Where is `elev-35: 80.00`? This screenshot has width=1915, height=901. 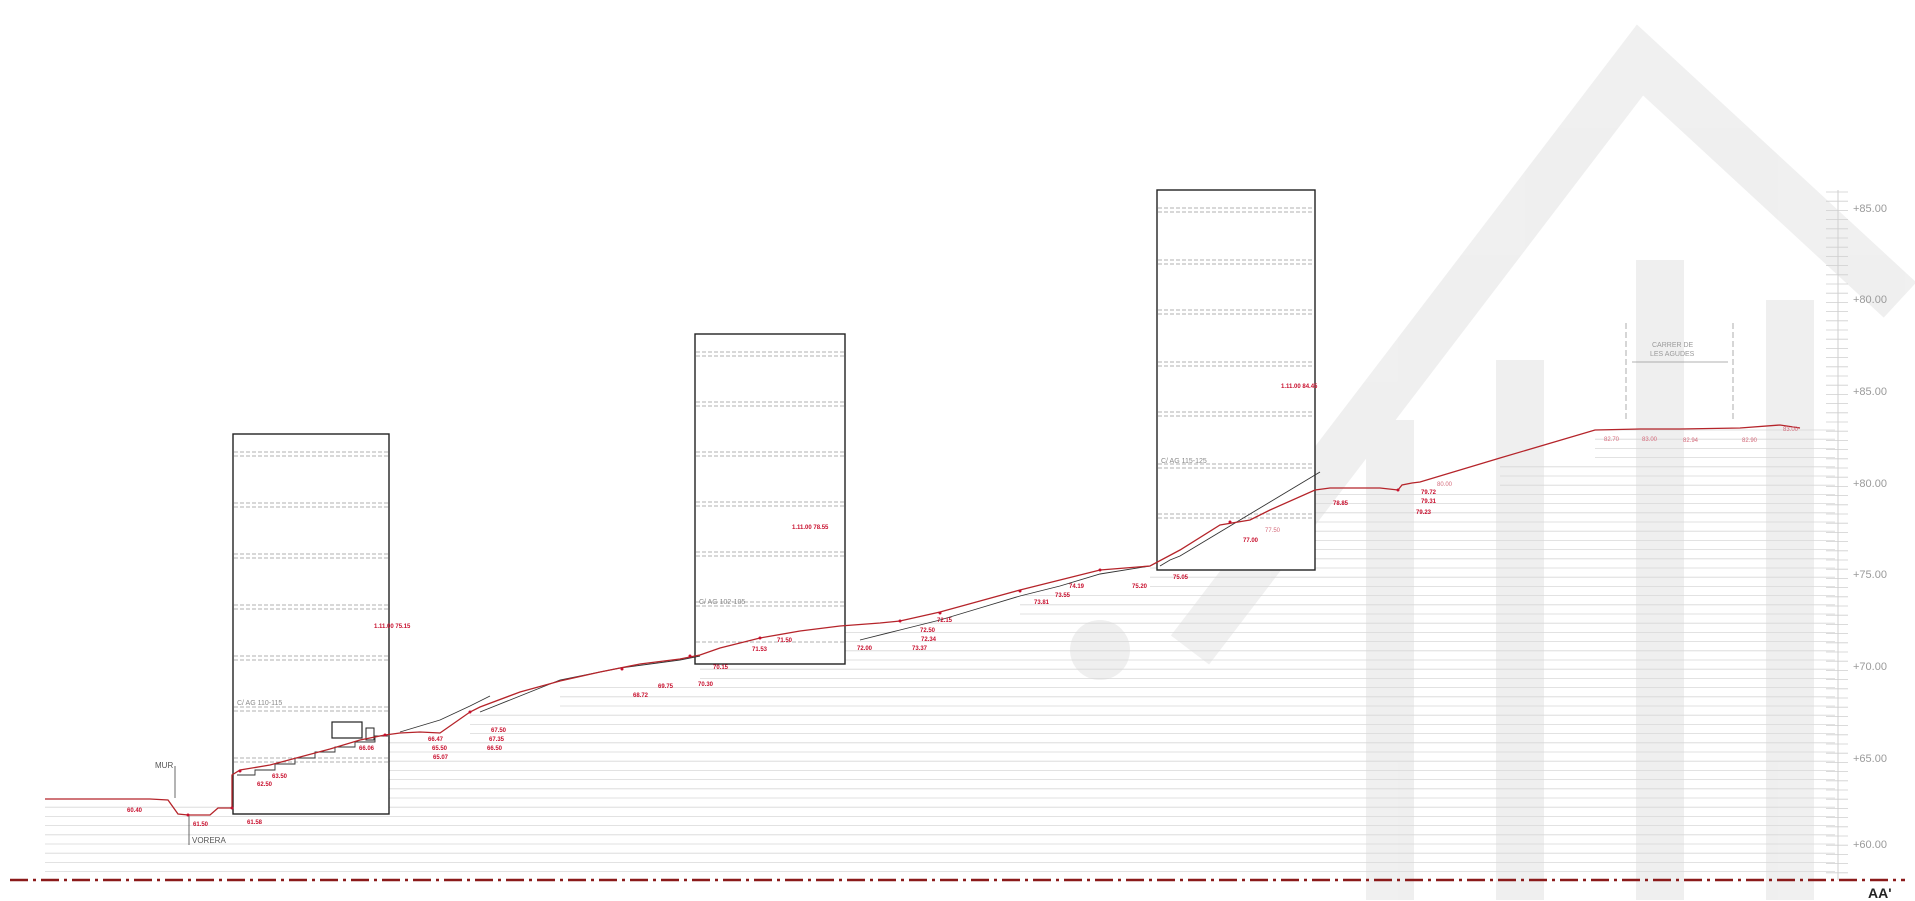 elev-35: 80.00 is located at coordinates (1445, 485).